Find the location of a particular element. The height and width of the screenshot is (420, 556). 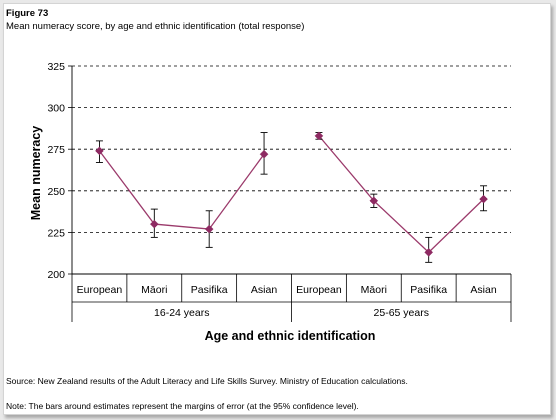

y-axis-label: Mean numeracy is located at coordinates (36, 173).